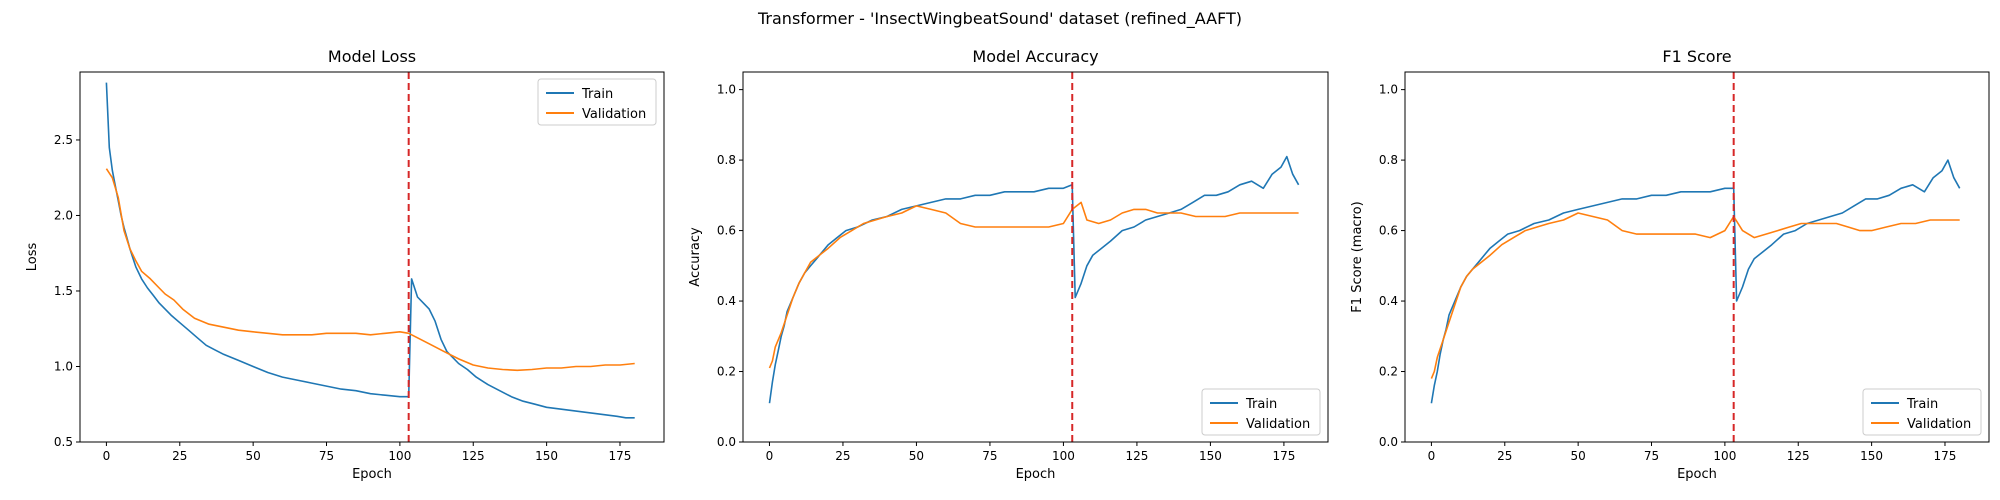 The image size is (2000, 500). What do you see at coordinates (695, 257) in the screenshot?
I see `y-axis-label: Accuracy` at bounding box center [695, 257].